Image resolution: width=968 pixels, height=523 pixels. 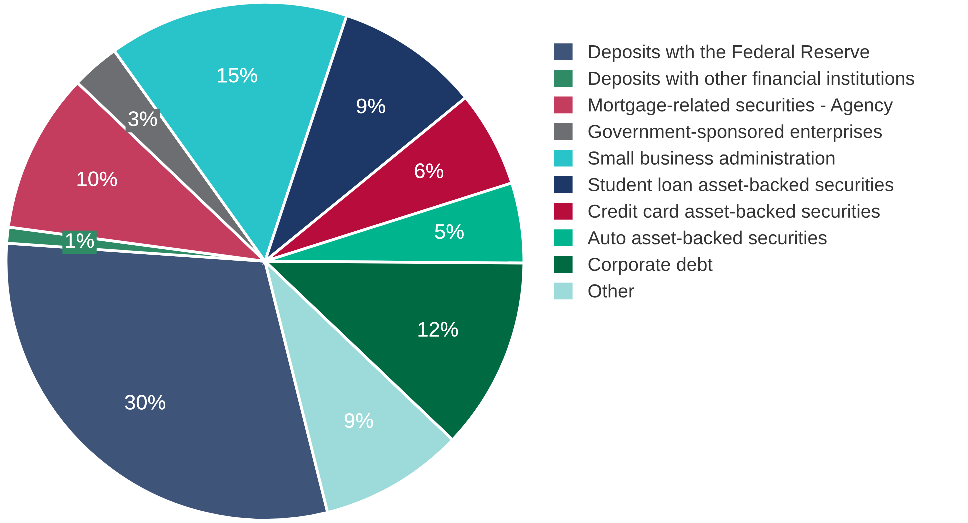 What do you see at coordinates (751, 80) in the screenshot?
I see `legend-label: Deposits with other financial institutions` at bounding box center [751, 80].